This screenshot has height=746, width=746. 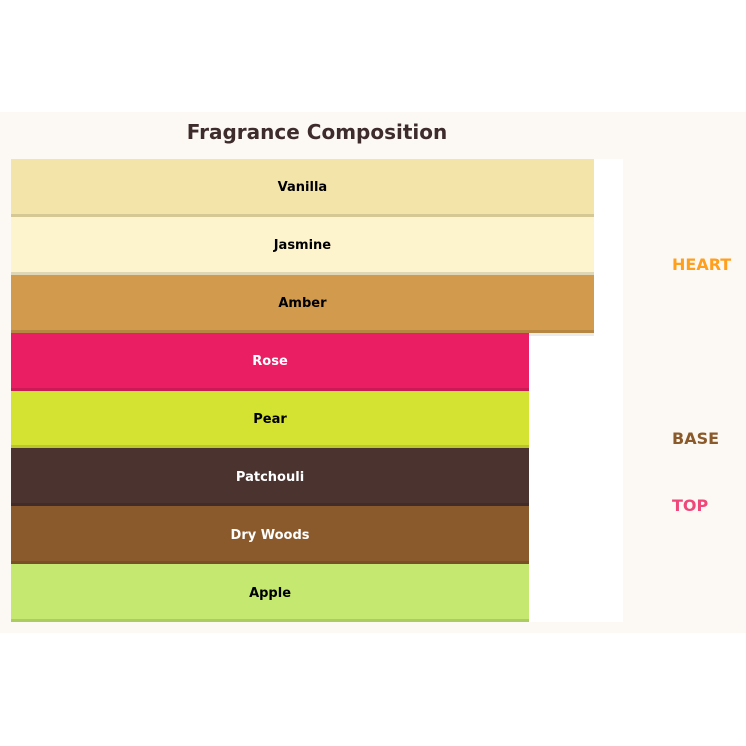 I want to click on bar-label: Pear, so click(x=270, y=419).